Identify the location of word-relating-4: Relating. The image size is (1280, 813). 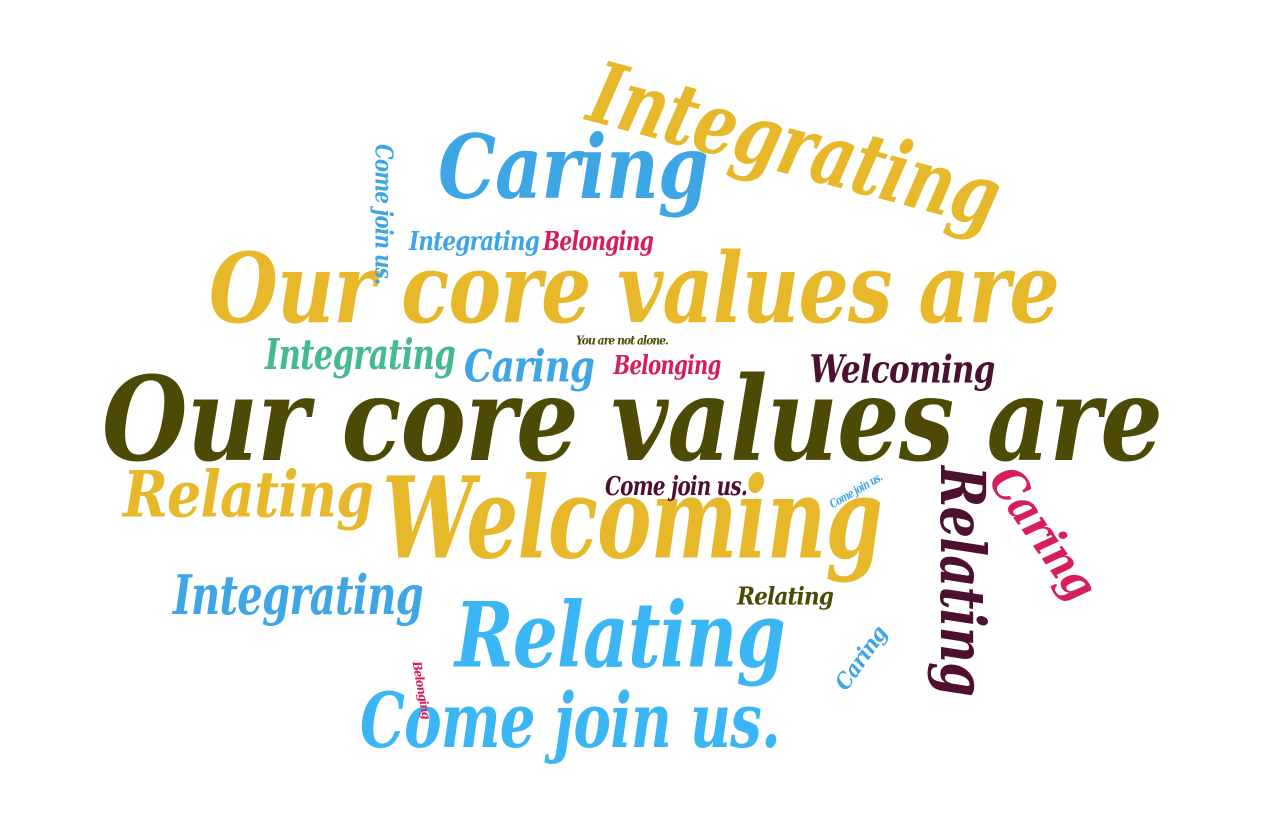
(619, 636).